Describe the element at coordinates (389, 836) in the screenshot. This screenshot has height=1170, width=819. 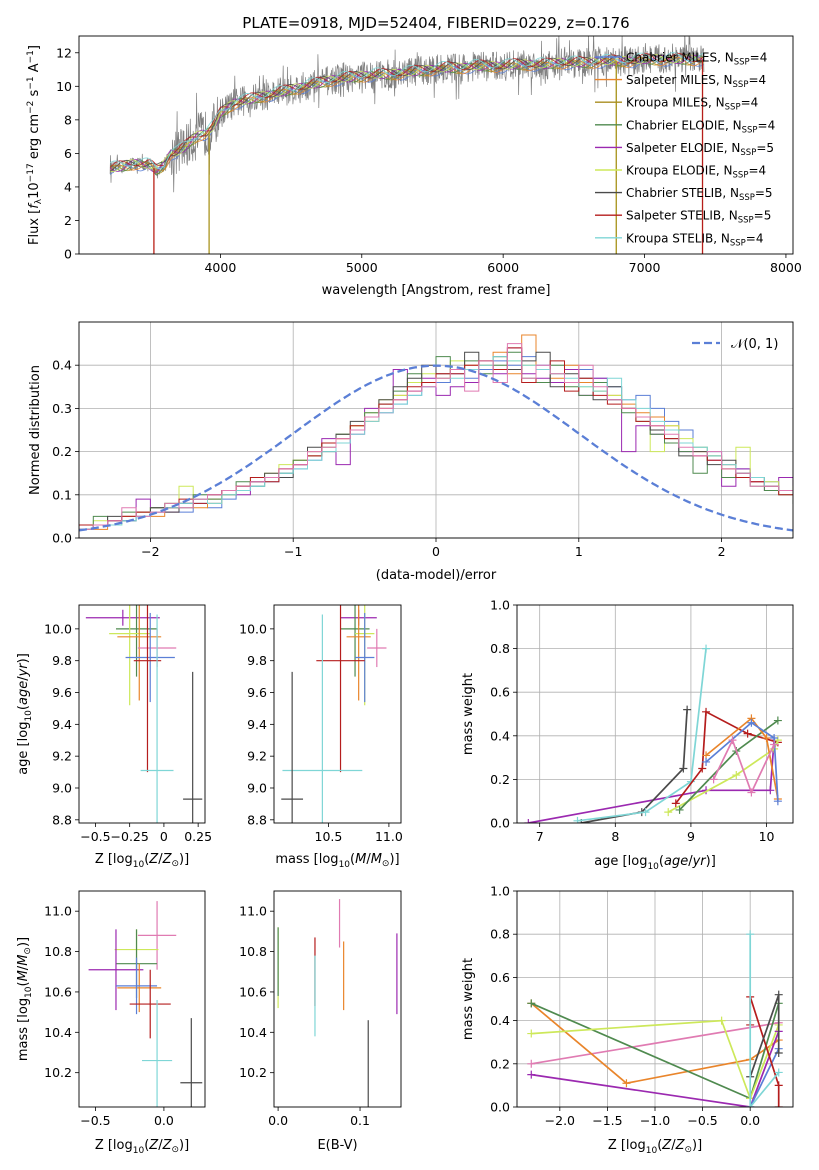
I see `x-tick-label: 11.0` at that location.